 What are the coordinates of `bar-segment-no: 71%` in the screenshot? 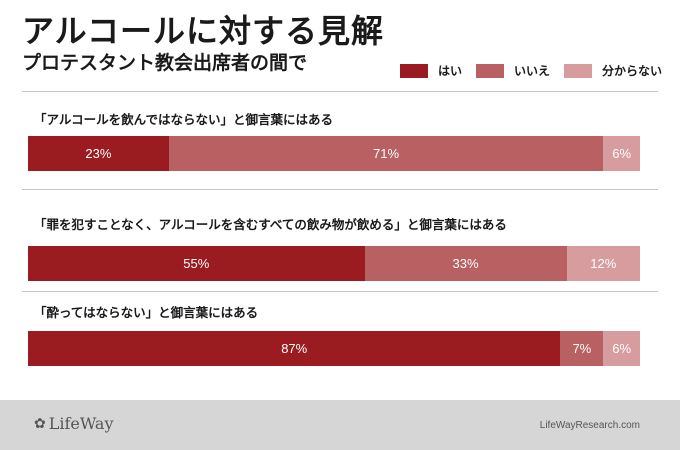 It's located at (386, 153).